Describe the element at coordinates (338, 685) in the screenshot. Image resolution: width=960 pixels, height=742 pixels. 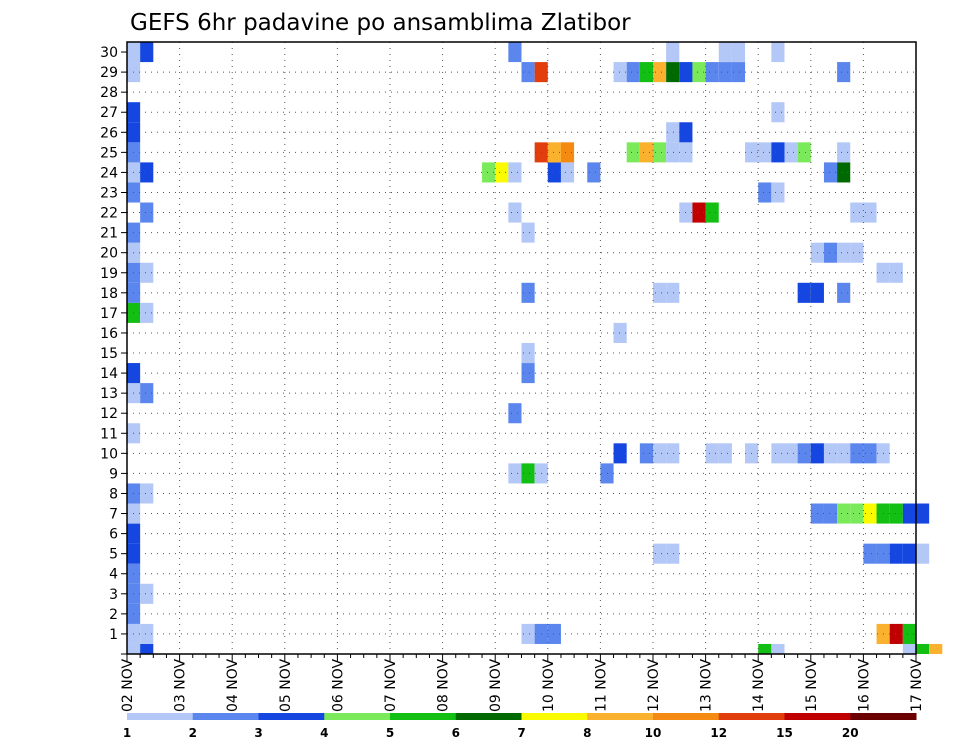
I see `x-tick-label: 06 NOV` at that location.